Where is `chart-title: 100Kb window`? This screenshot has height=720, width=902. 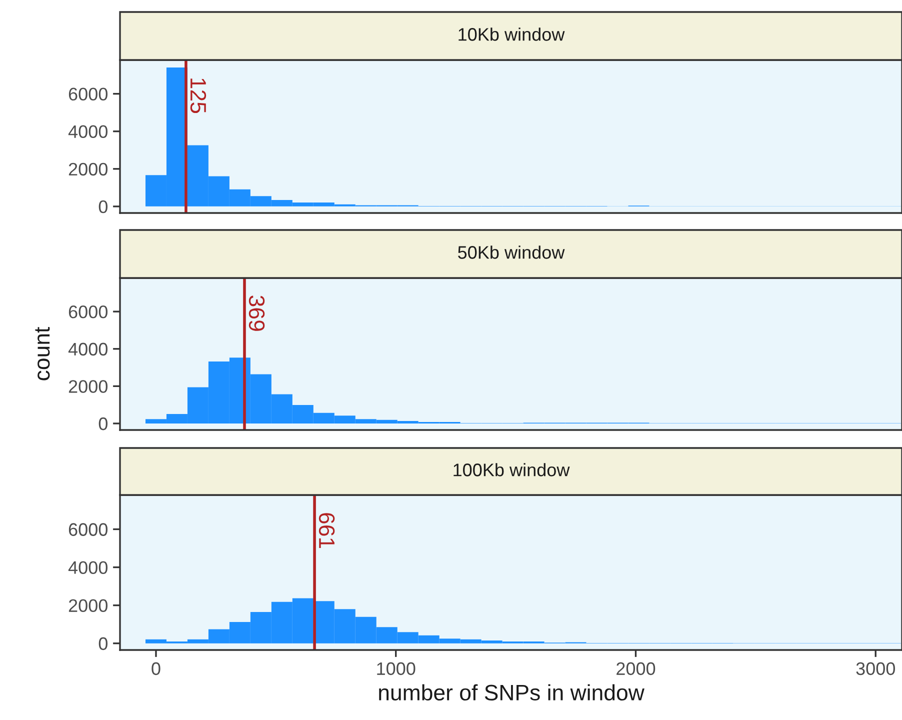 chart-title: 100Kb window is located at coordinates (512, 469).